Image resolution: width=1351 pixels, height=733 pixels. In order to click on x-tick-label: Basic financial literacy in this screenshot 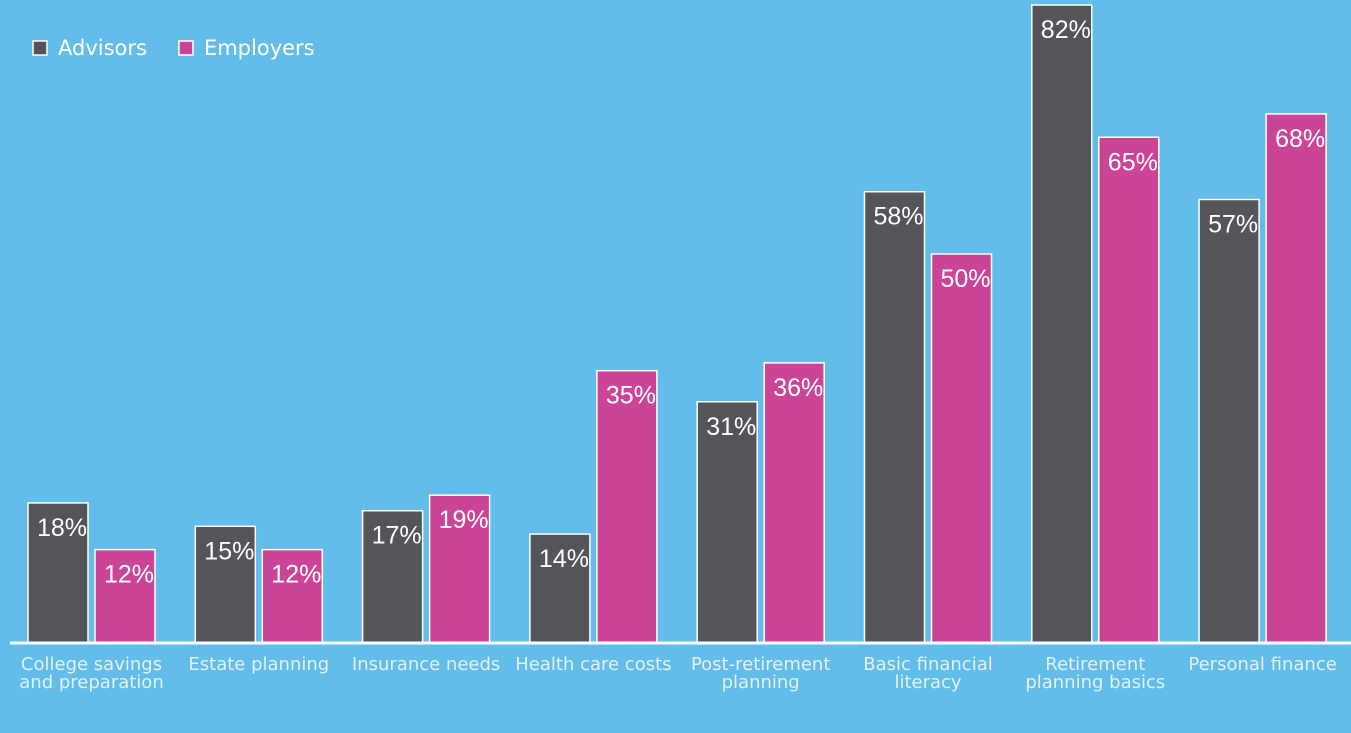, I will do `click(928, 673)`.